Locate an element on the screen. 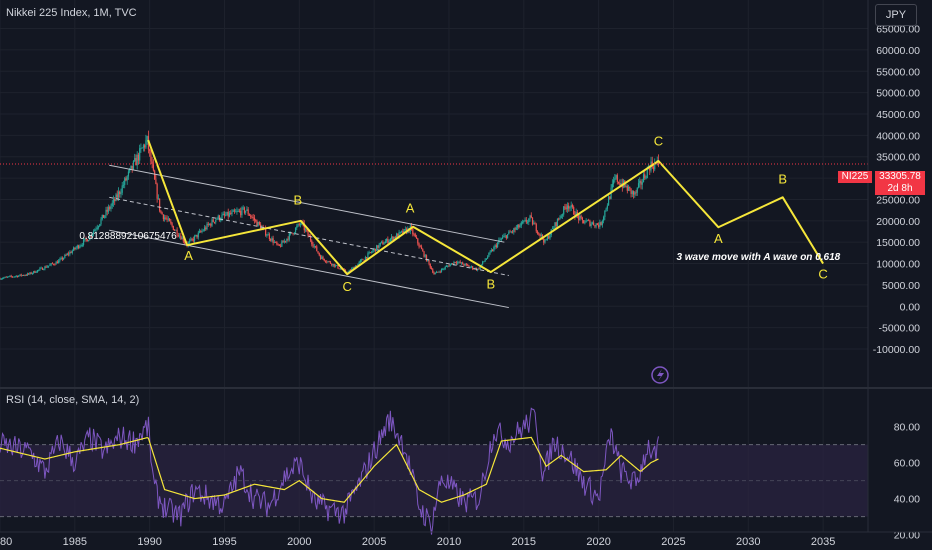 This screenshot has height=550, width=932. price-tick-label: 45000.00 is located at coordinates (898, 115).